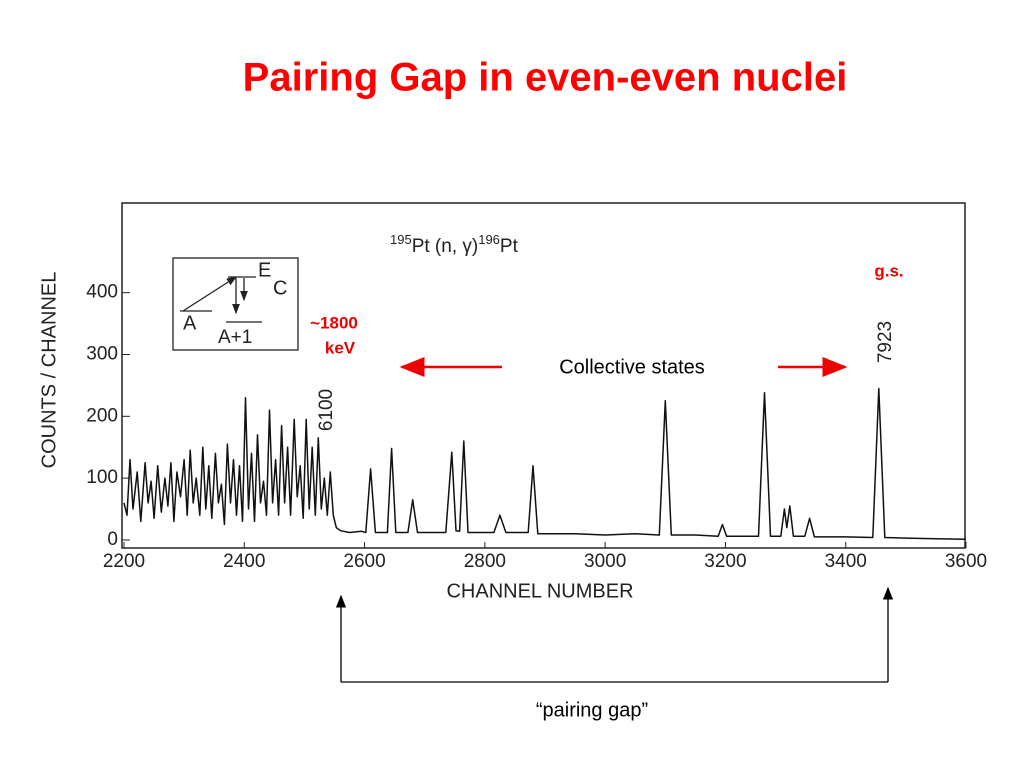  What do you see at coordinates (445, 246) in the screenshot?
I see `reaction: Pt (n, γ)` at bounding box center [445, 246].